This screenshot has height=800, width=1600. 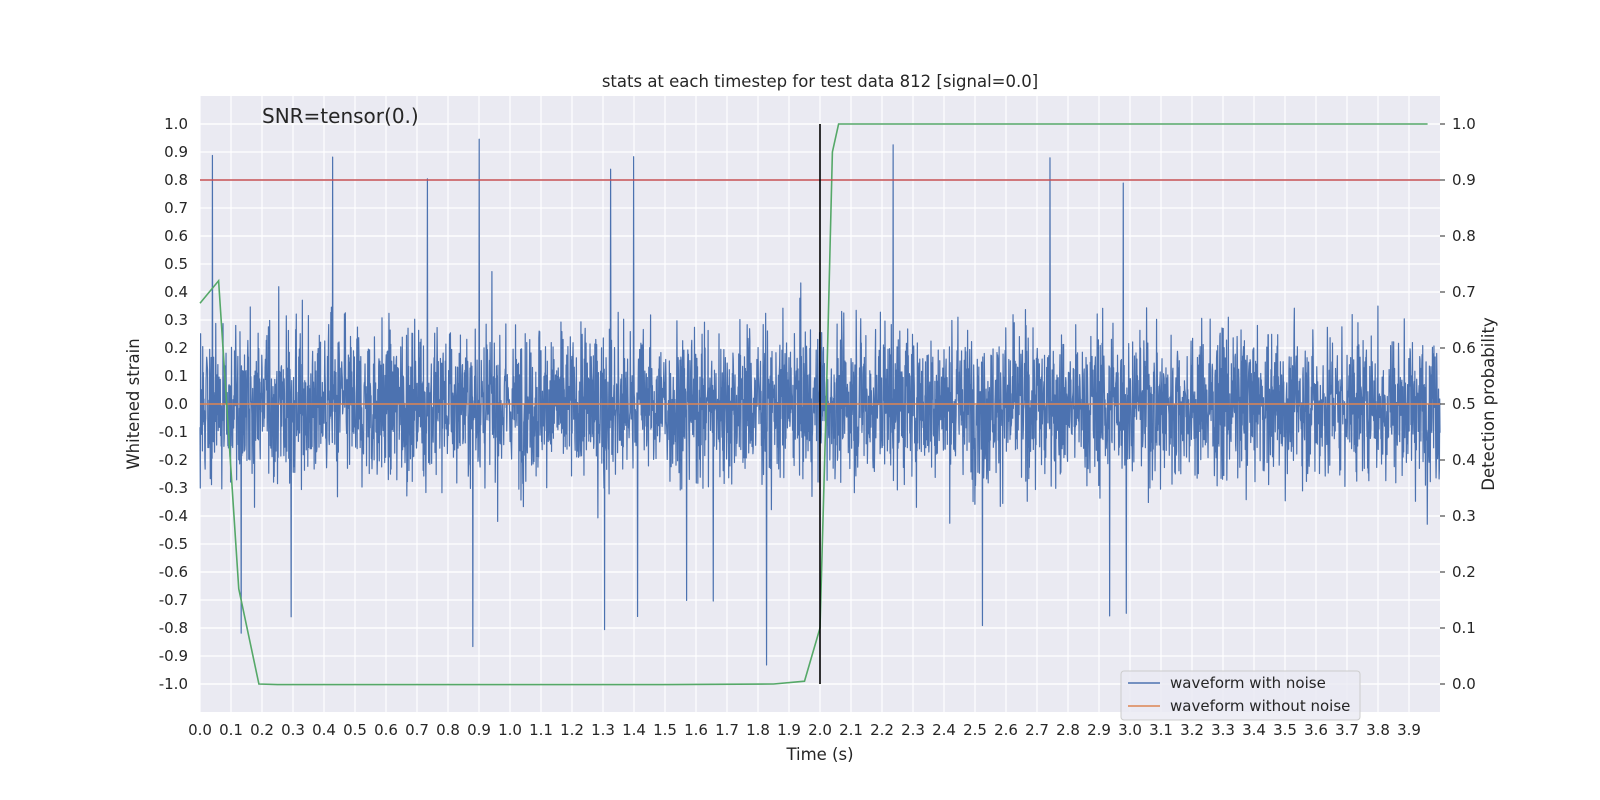 I want to click on y-tick-label: 0.0, so click(x=176, y=404).